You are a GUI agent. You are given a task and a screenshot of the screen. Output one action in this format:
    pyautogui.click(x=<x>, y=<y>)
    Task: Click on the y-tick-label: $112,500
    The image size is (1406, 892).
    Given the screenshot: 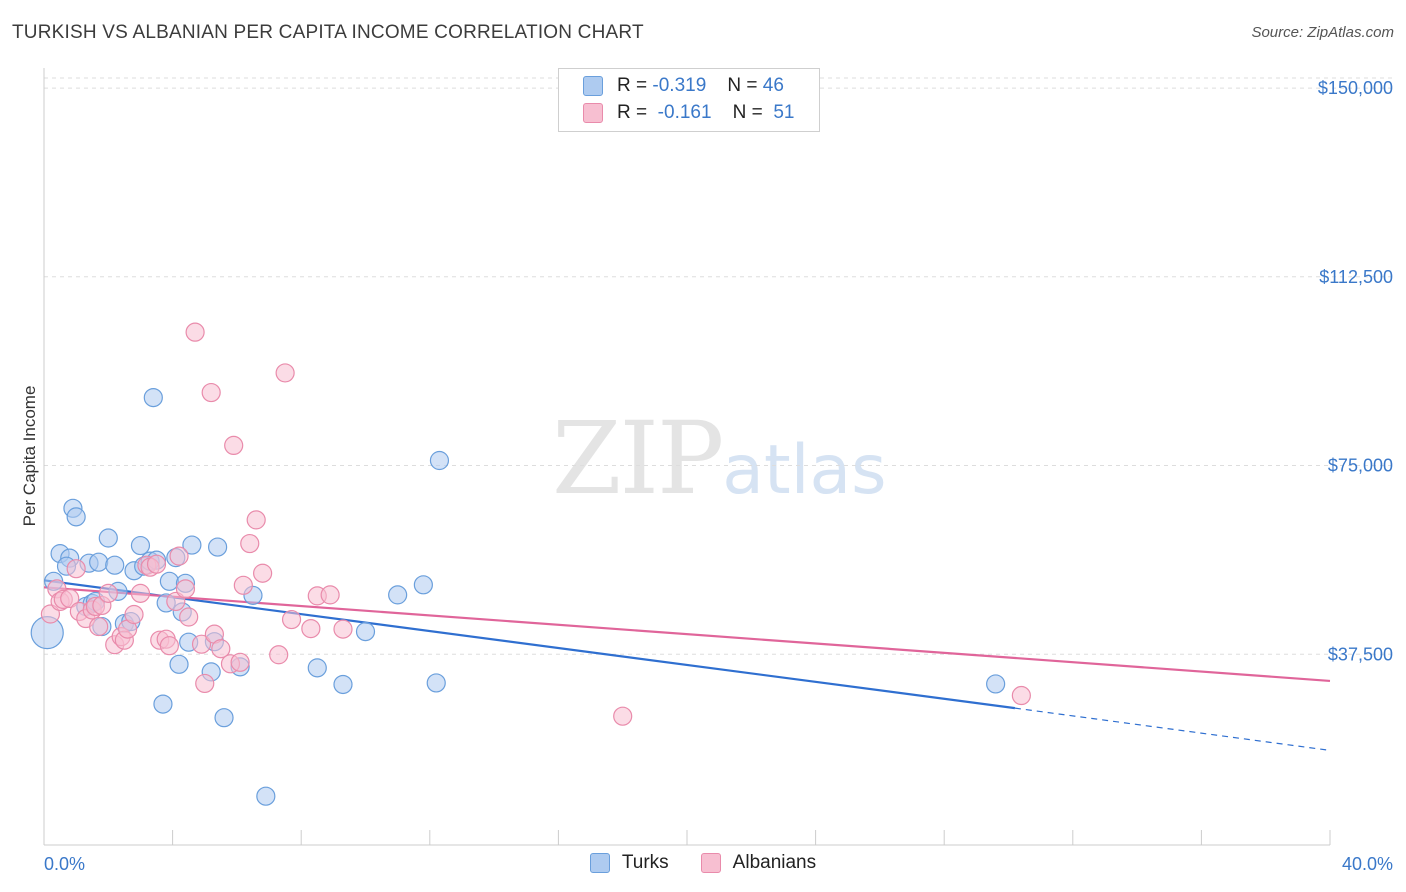 What is the action you would take?
    pyautogui.click(x=1356, y=277)
    